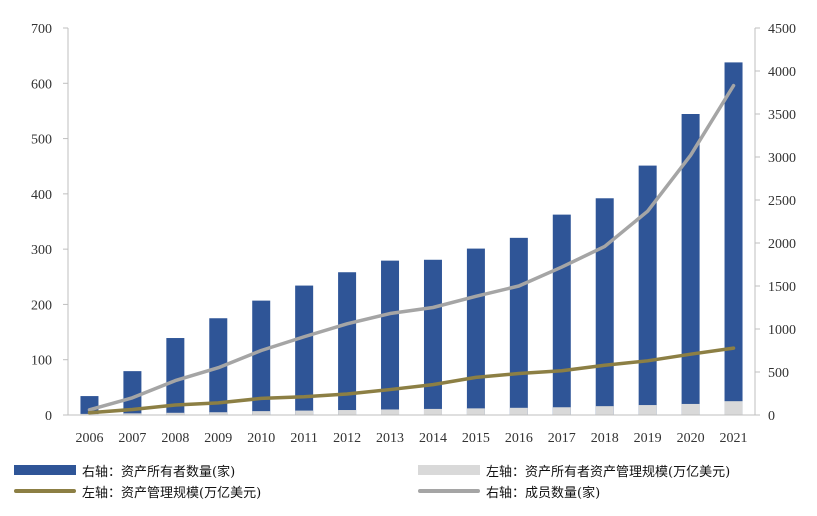 The image size is (817, 516). Describe the element at coordinates (782, 201) in the screenshot. I see `y-right-tick-2500: 2500` at that location.